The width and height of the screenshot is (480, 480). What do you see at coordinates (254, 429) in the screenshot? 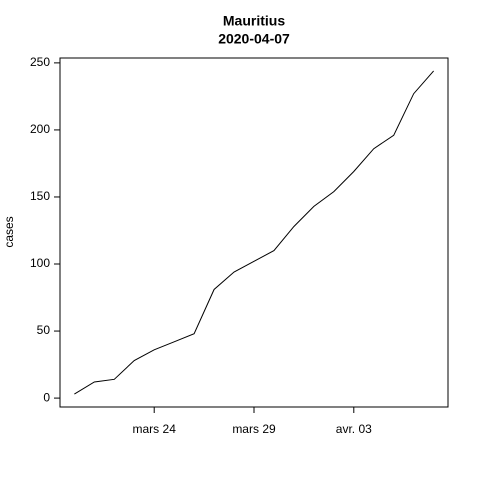
I see `x-tick-label: mars 29` at bounding box center [254, 429].